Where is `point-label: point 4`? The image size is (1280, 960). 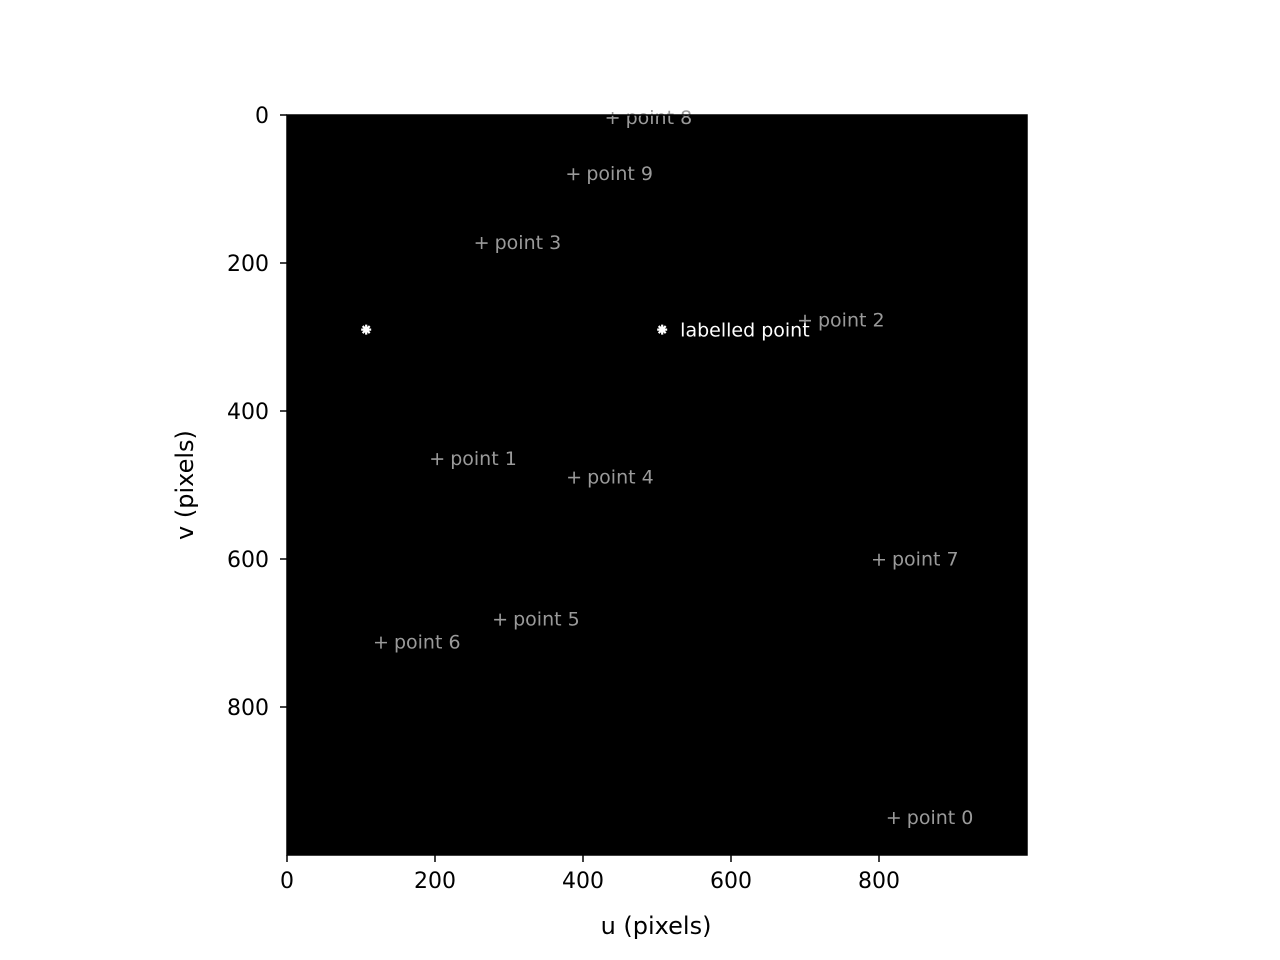
point-label: point 4 is located at coordinates (620, 478).